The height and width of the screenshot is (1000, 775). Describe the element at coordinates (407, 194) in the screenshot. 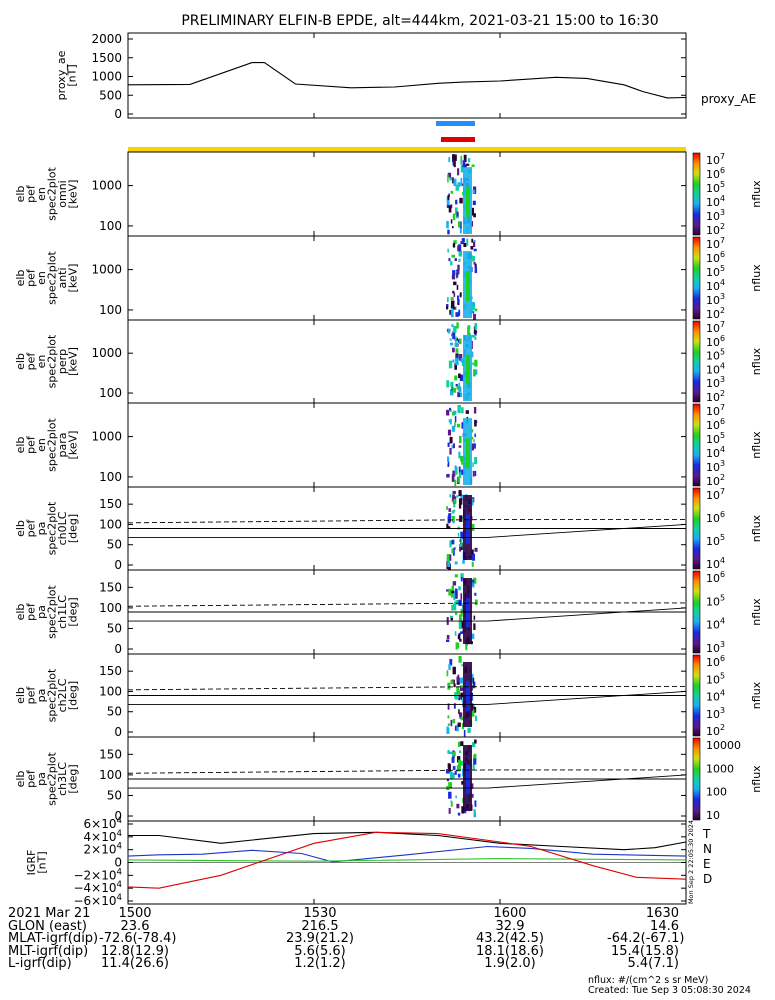

I see `panel-frame` at that location.